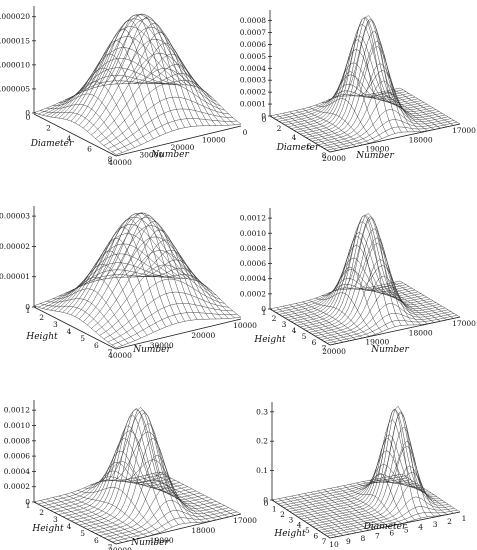  I want to click on z-tick-label: 0.0002, so click(17, 486).